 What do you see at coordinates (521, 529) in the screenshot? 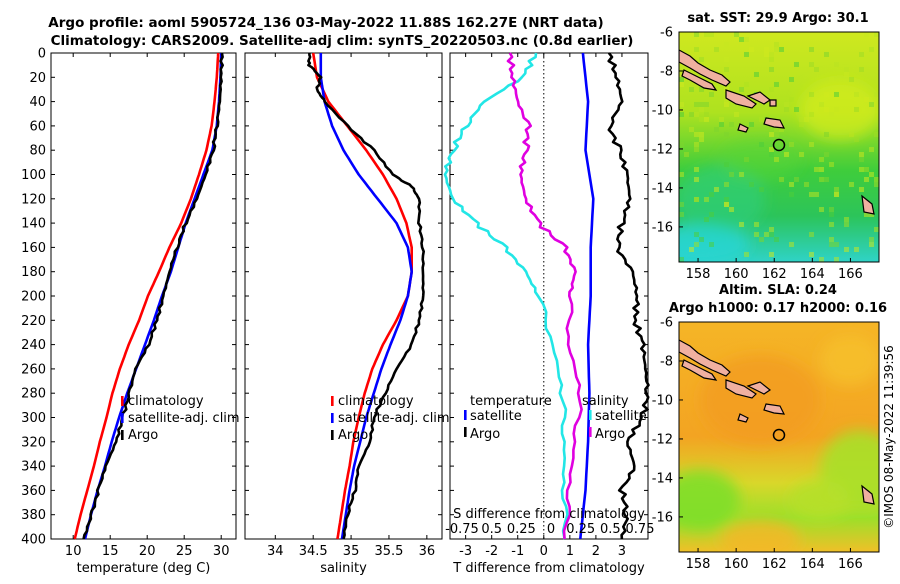
I see `s-diff-tick-label: 0.25` at bounding box center [521, 529].